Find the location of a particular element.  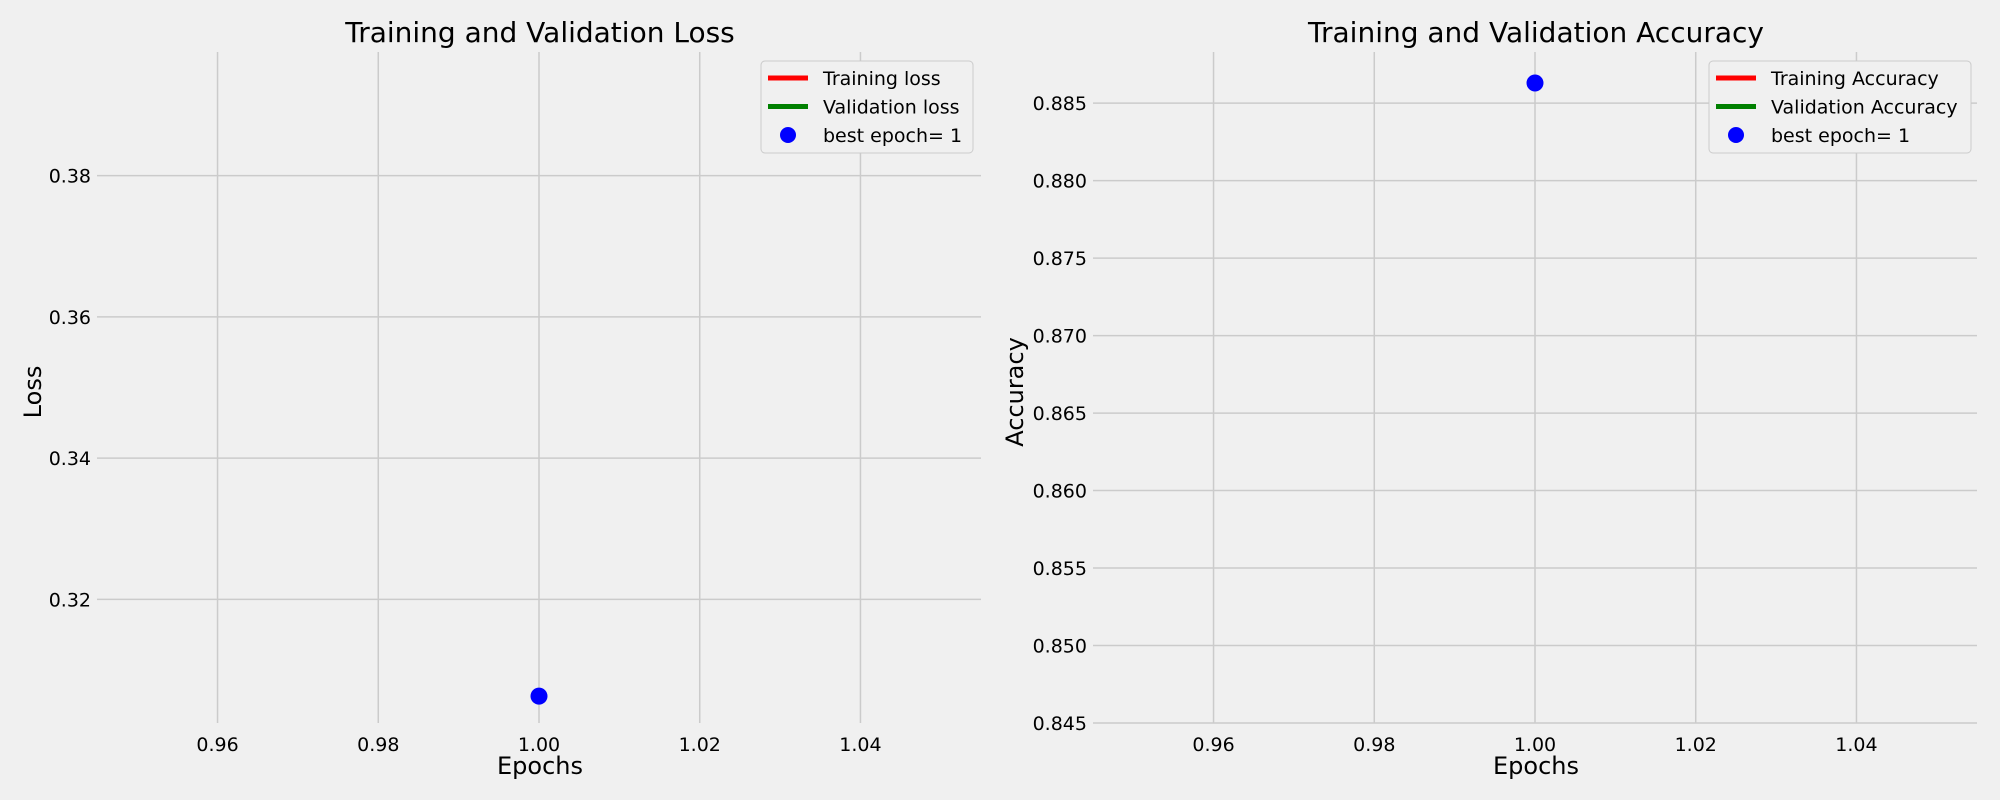

accuracy-legend-dot-swatch is located at coordinates (1736, 135).